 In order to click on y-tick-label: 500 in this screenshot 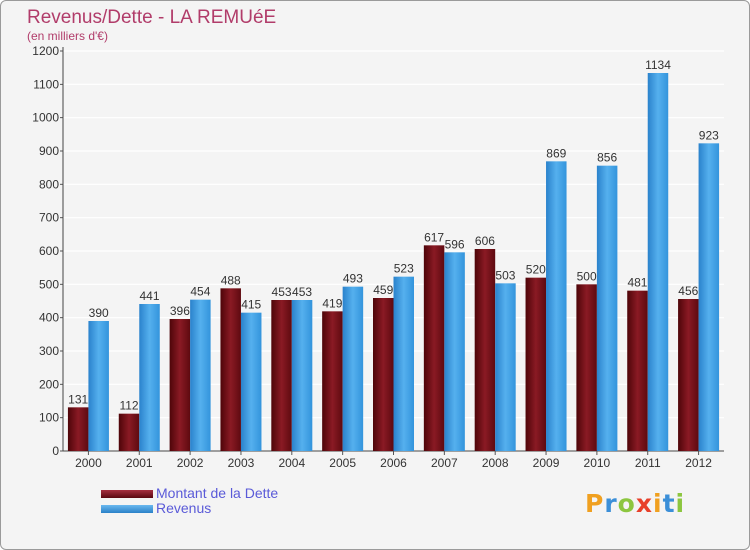, I will do `click(49, 284)`.